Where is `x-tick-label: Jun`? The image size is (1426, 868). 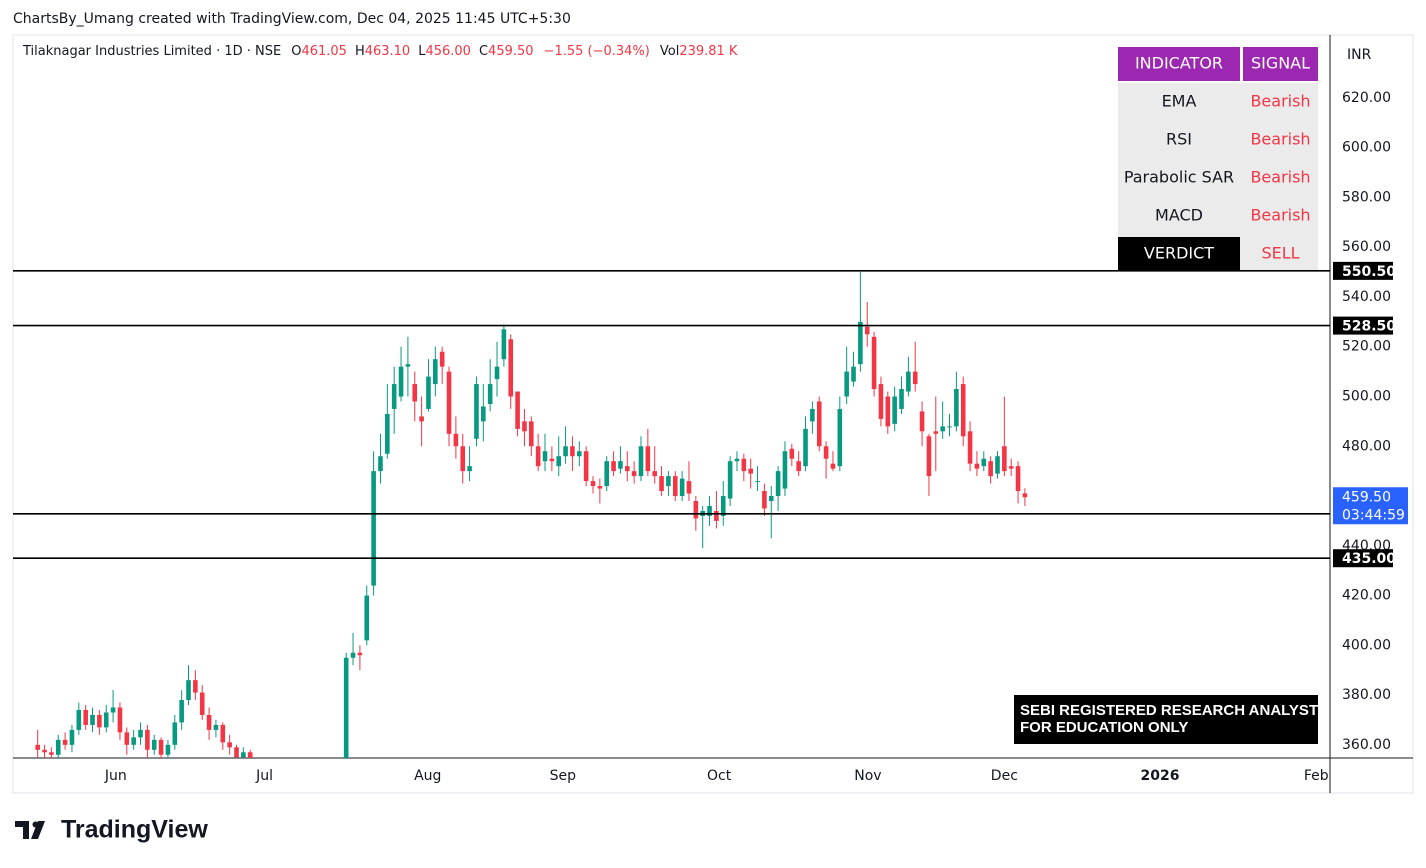 x-tick-label: Jun is located at coordinates (115, 776).